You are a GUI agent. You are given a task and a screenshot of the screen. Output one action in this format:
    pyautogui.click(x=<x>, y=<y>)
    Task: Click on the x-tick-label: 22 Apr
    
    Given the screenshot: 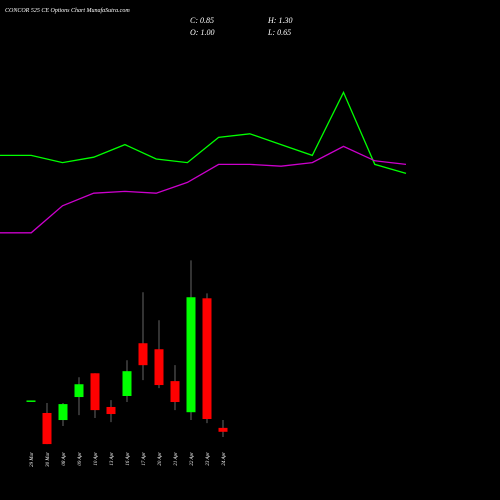 What is the action you would take?
    pyautogui.click(x=192, y=459)
    